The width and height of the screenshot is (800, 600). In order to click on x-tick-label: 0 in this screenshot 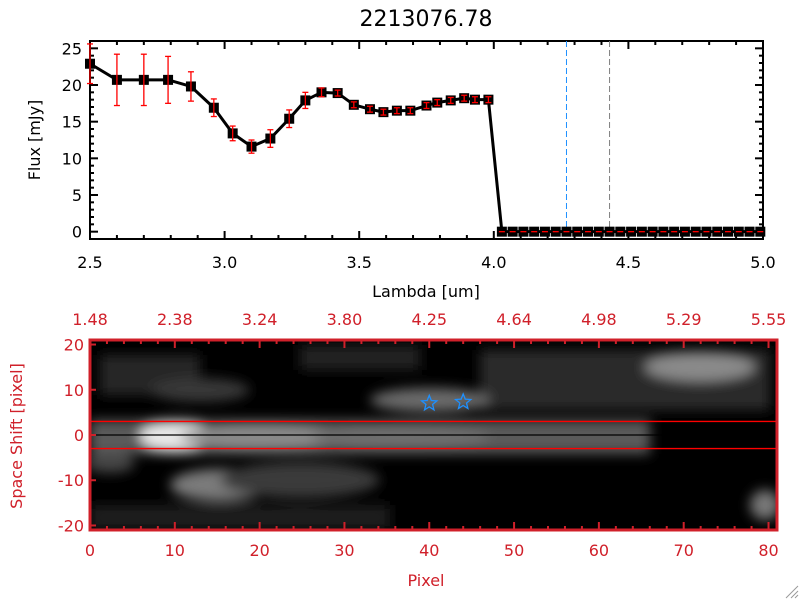, I will do `click(90, 550)`.